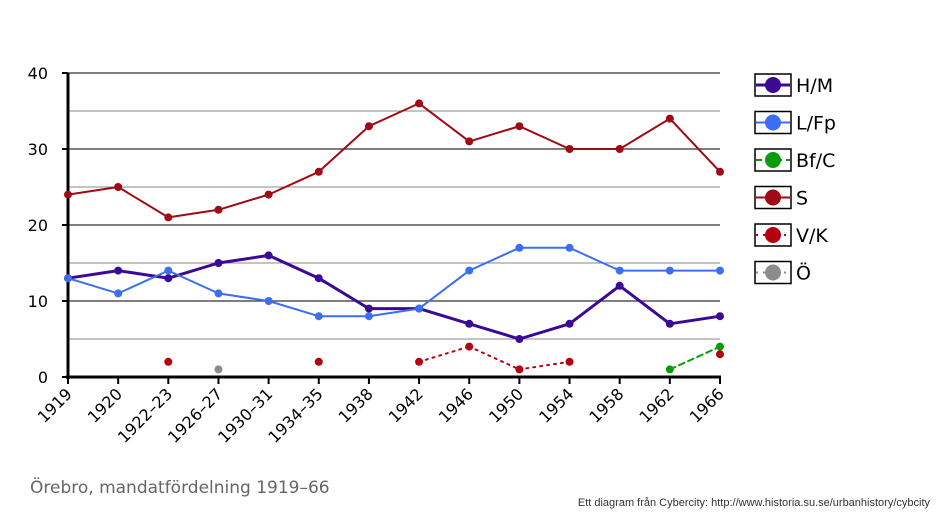  I want to click on x-tick-label: 1919, so click(55, 405).